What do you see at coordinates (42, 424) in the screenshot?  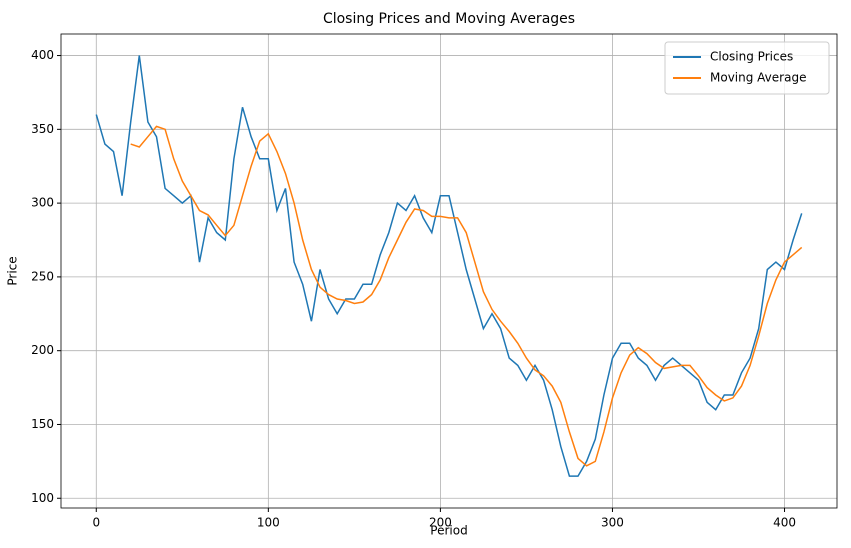 I see `y-tick-label: 150` at bounding box center [42, 424].